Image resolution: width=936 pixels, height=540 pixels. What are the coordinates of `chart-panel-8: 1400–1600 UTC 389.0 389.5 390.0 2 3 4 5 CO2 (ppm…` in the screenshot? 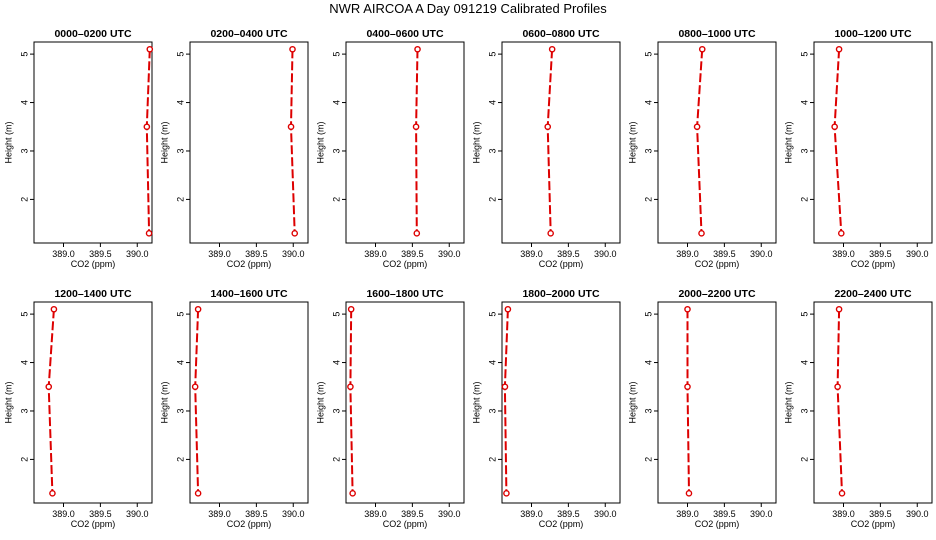 It's located at (234, 408).